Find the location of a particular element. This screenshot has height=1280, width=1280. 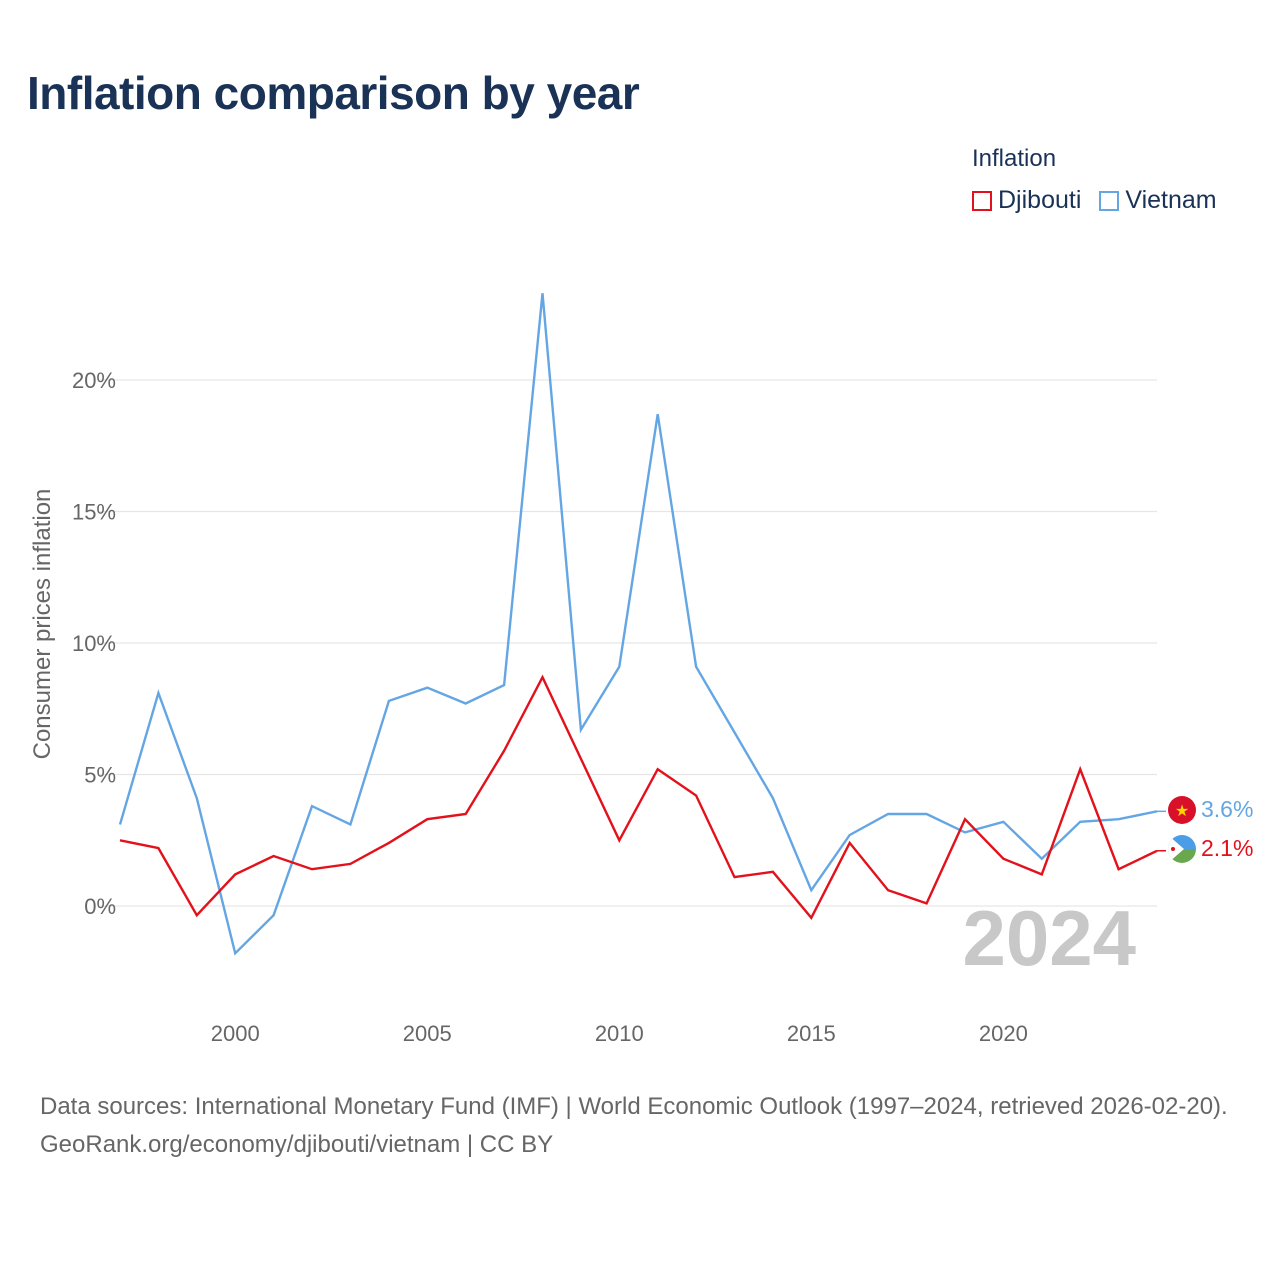

y-axis-label: Consumer prices inflation is located at coordinates (42, 624).